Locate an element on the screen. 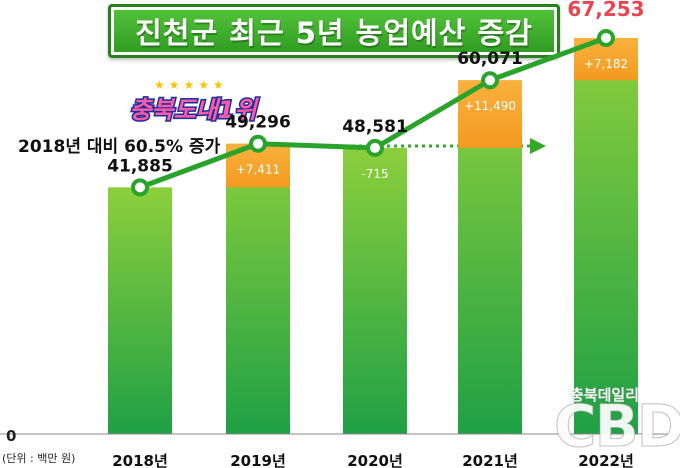  rank-badge-text: 충북도내1위 is located at coordinates (193, 110).